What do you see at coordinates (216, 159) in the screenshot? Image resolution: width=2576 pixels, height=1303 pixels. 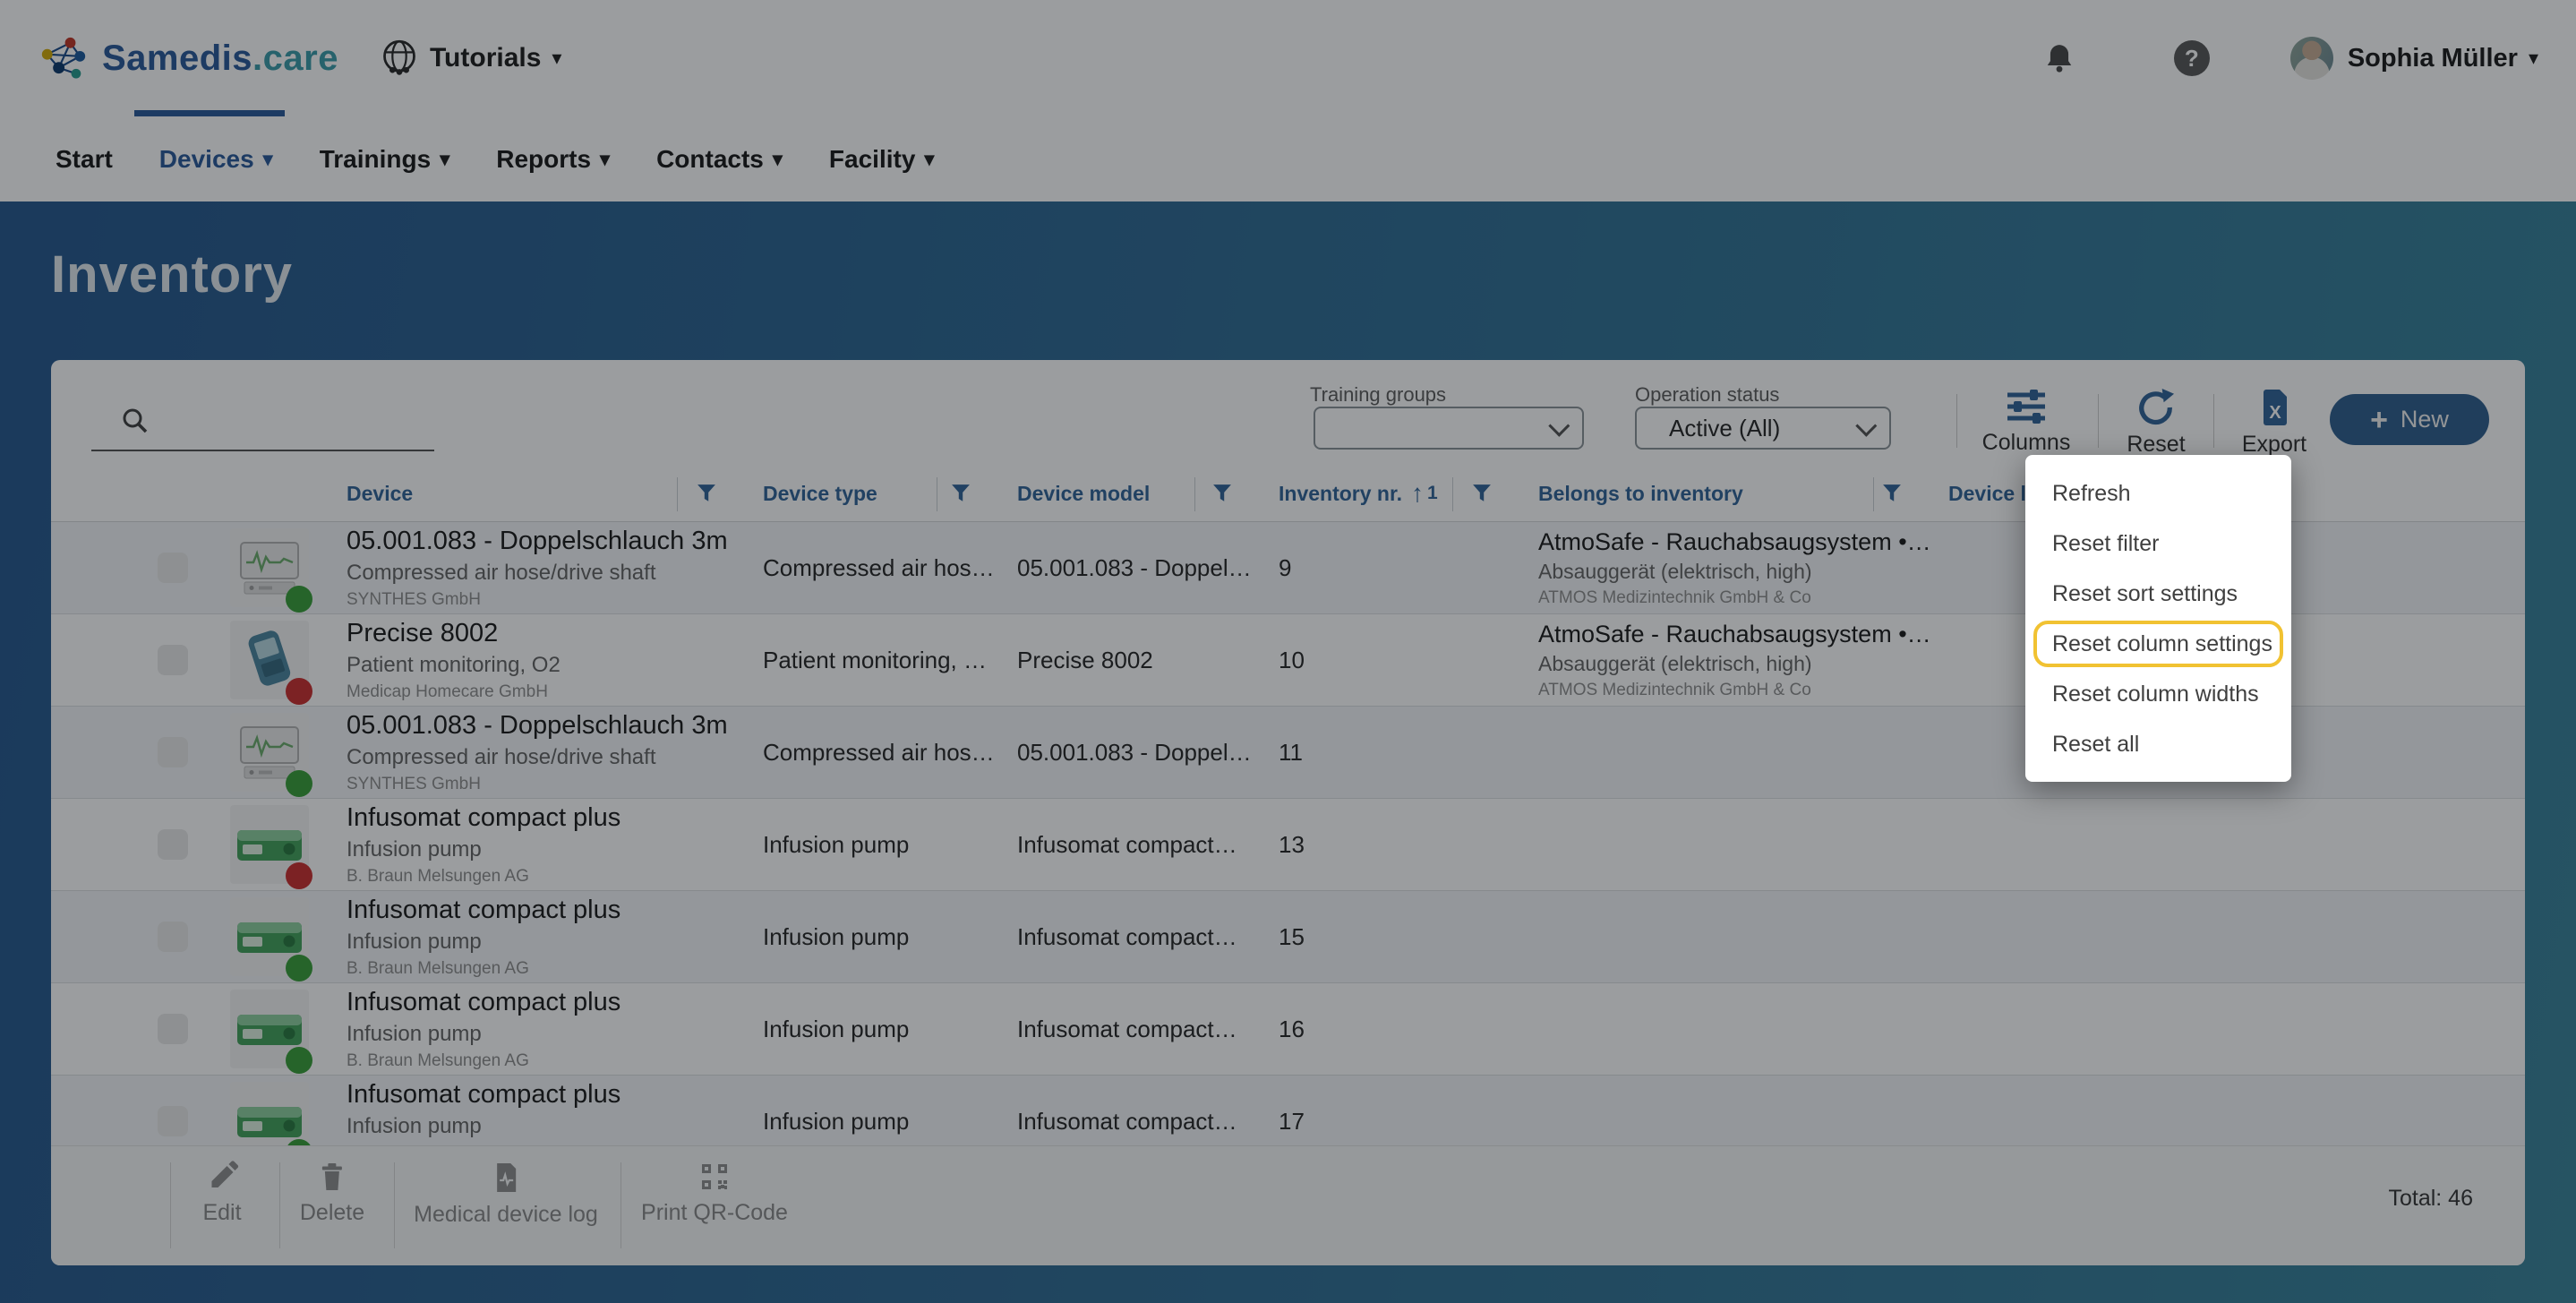 I see `nav-item-devices: Devices` at bounding box center [216, 159].